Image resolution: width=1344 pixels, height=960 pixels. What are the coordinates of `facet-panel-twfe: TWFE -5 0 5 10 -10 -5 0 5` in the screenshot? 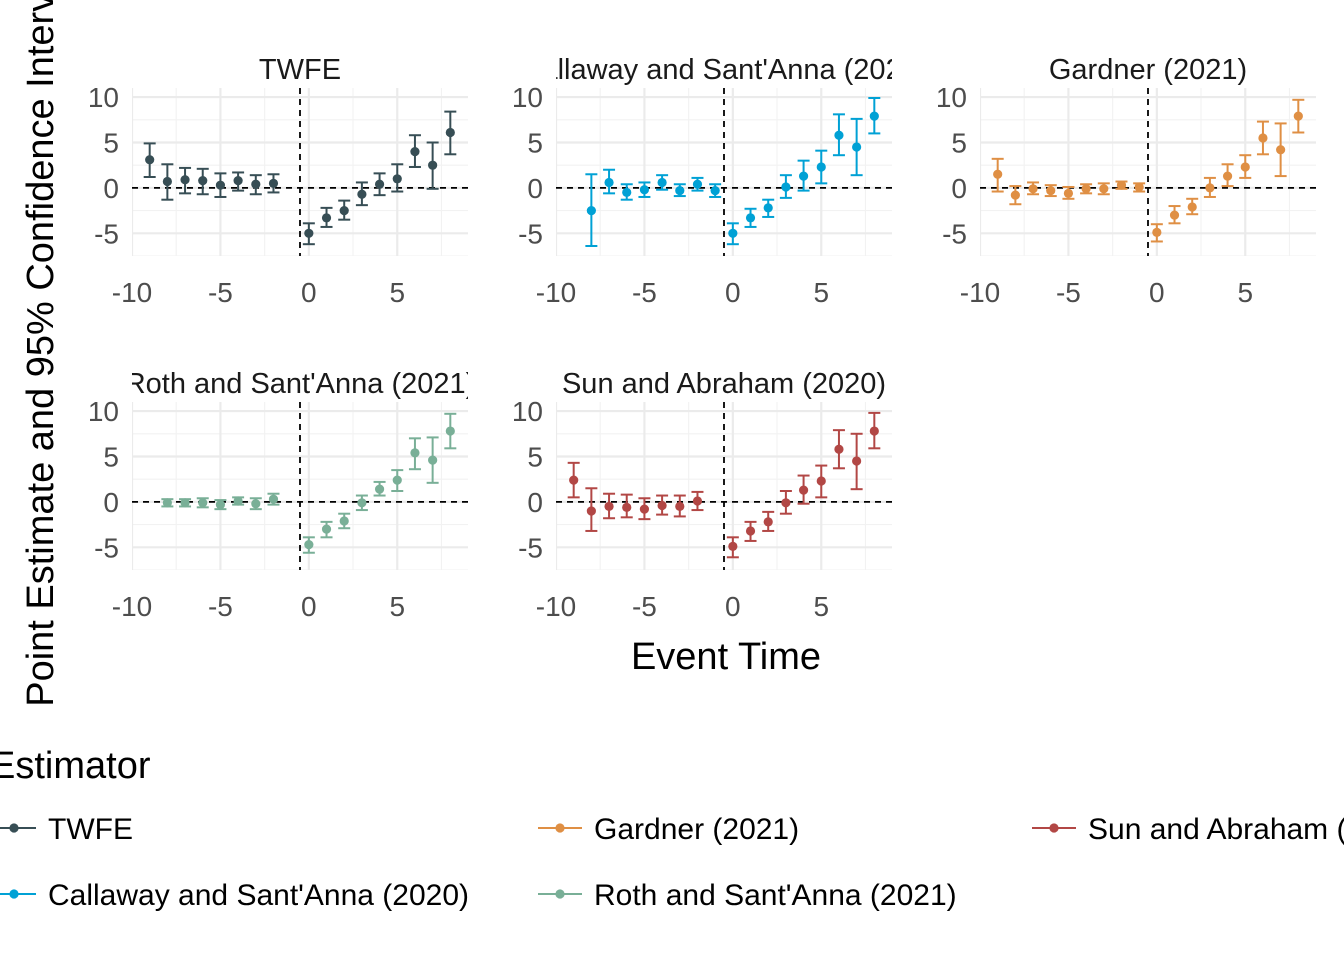 It's located at (278, 181).